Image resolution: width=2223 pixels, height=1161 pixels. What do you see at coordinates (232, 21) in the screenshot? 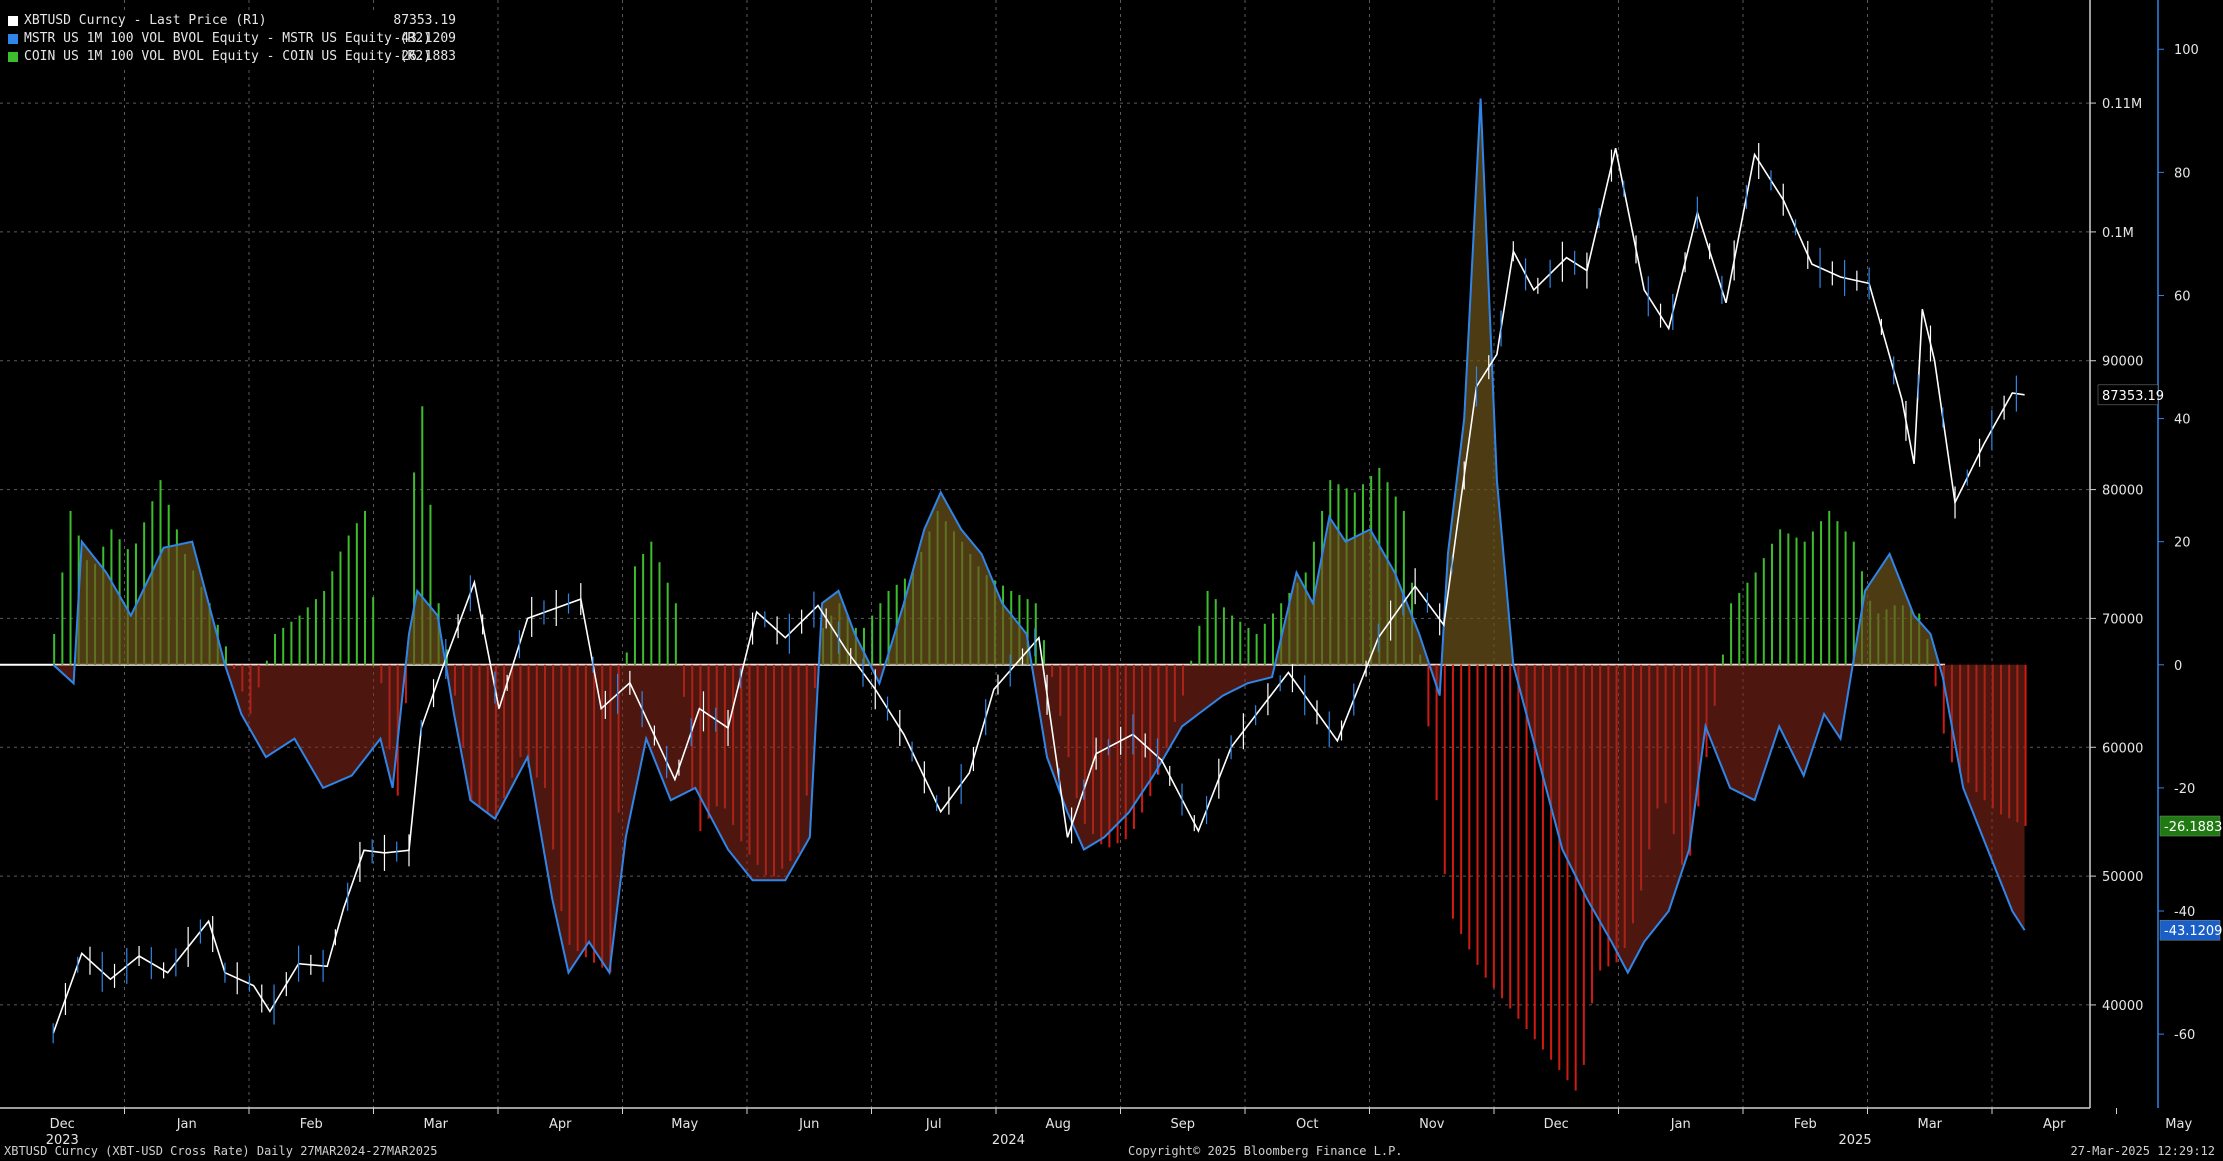
I see `legend-item-price: XBTUSD Curncy - Last Price (R1) 87353.19` at bounding box center [232, 21].